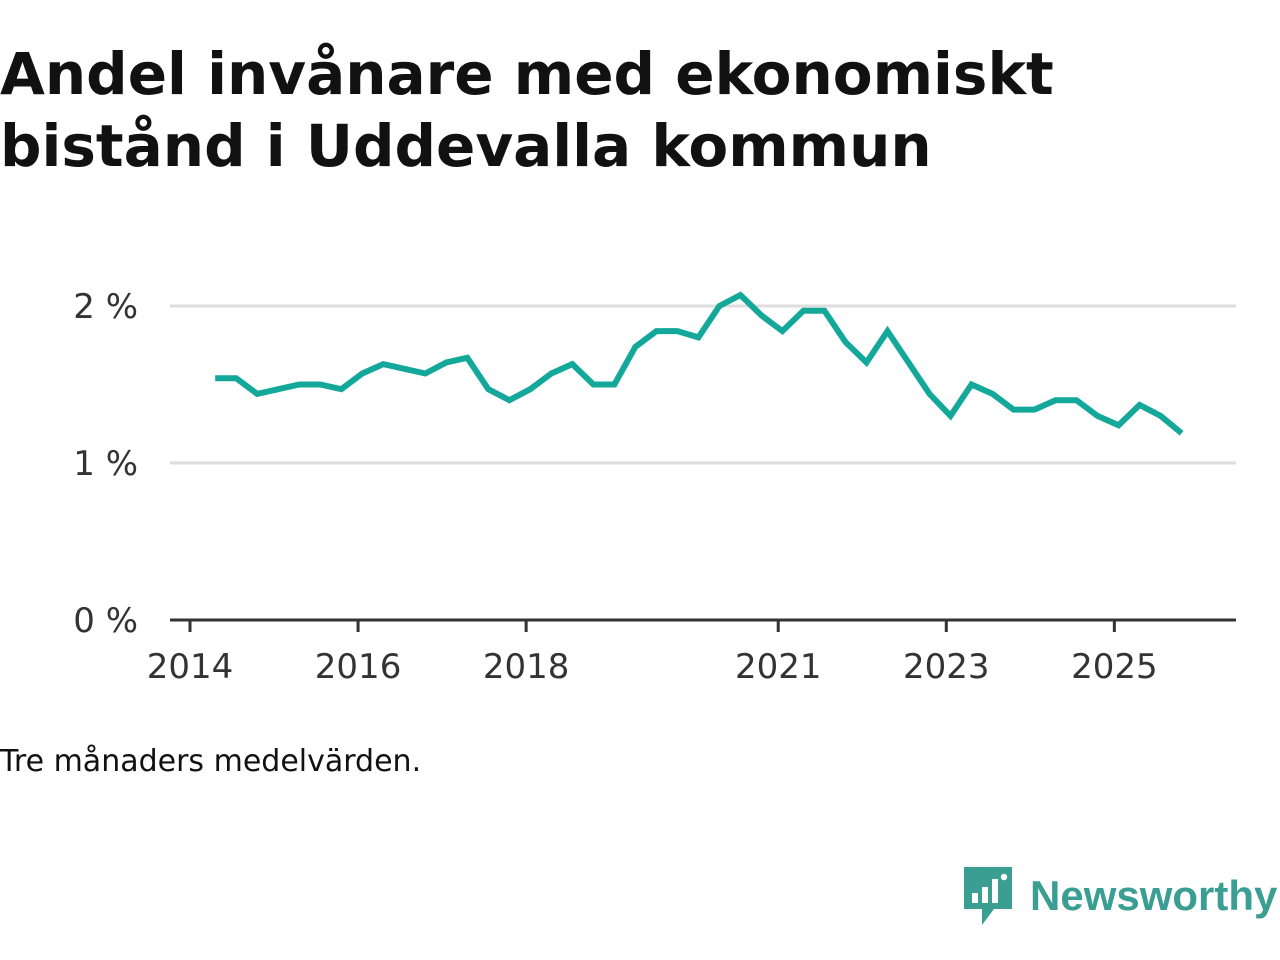 This screenshot has height=960, width=1280. I want to click on brand-name: Newsworthy, so click(1154, 895).